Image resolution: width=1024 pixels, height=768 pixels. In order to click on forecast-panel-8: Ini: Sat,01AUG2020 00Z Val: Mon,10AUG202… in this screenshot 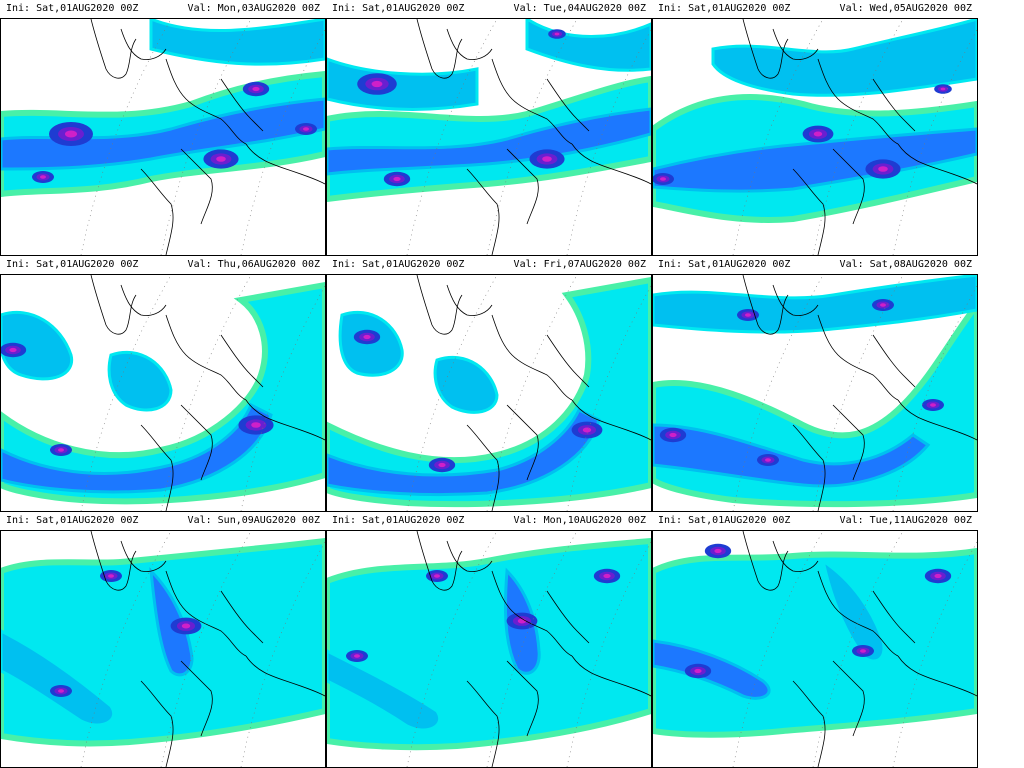, I will do `click(489, 640)`.